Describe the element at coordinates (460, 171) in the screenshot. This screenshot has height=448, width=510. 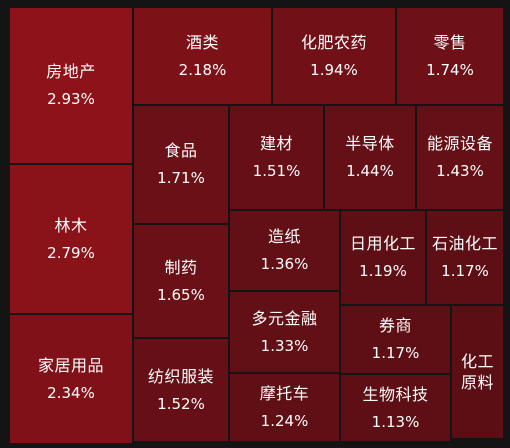
I see `tile-value-label: 1.43%` at that location.